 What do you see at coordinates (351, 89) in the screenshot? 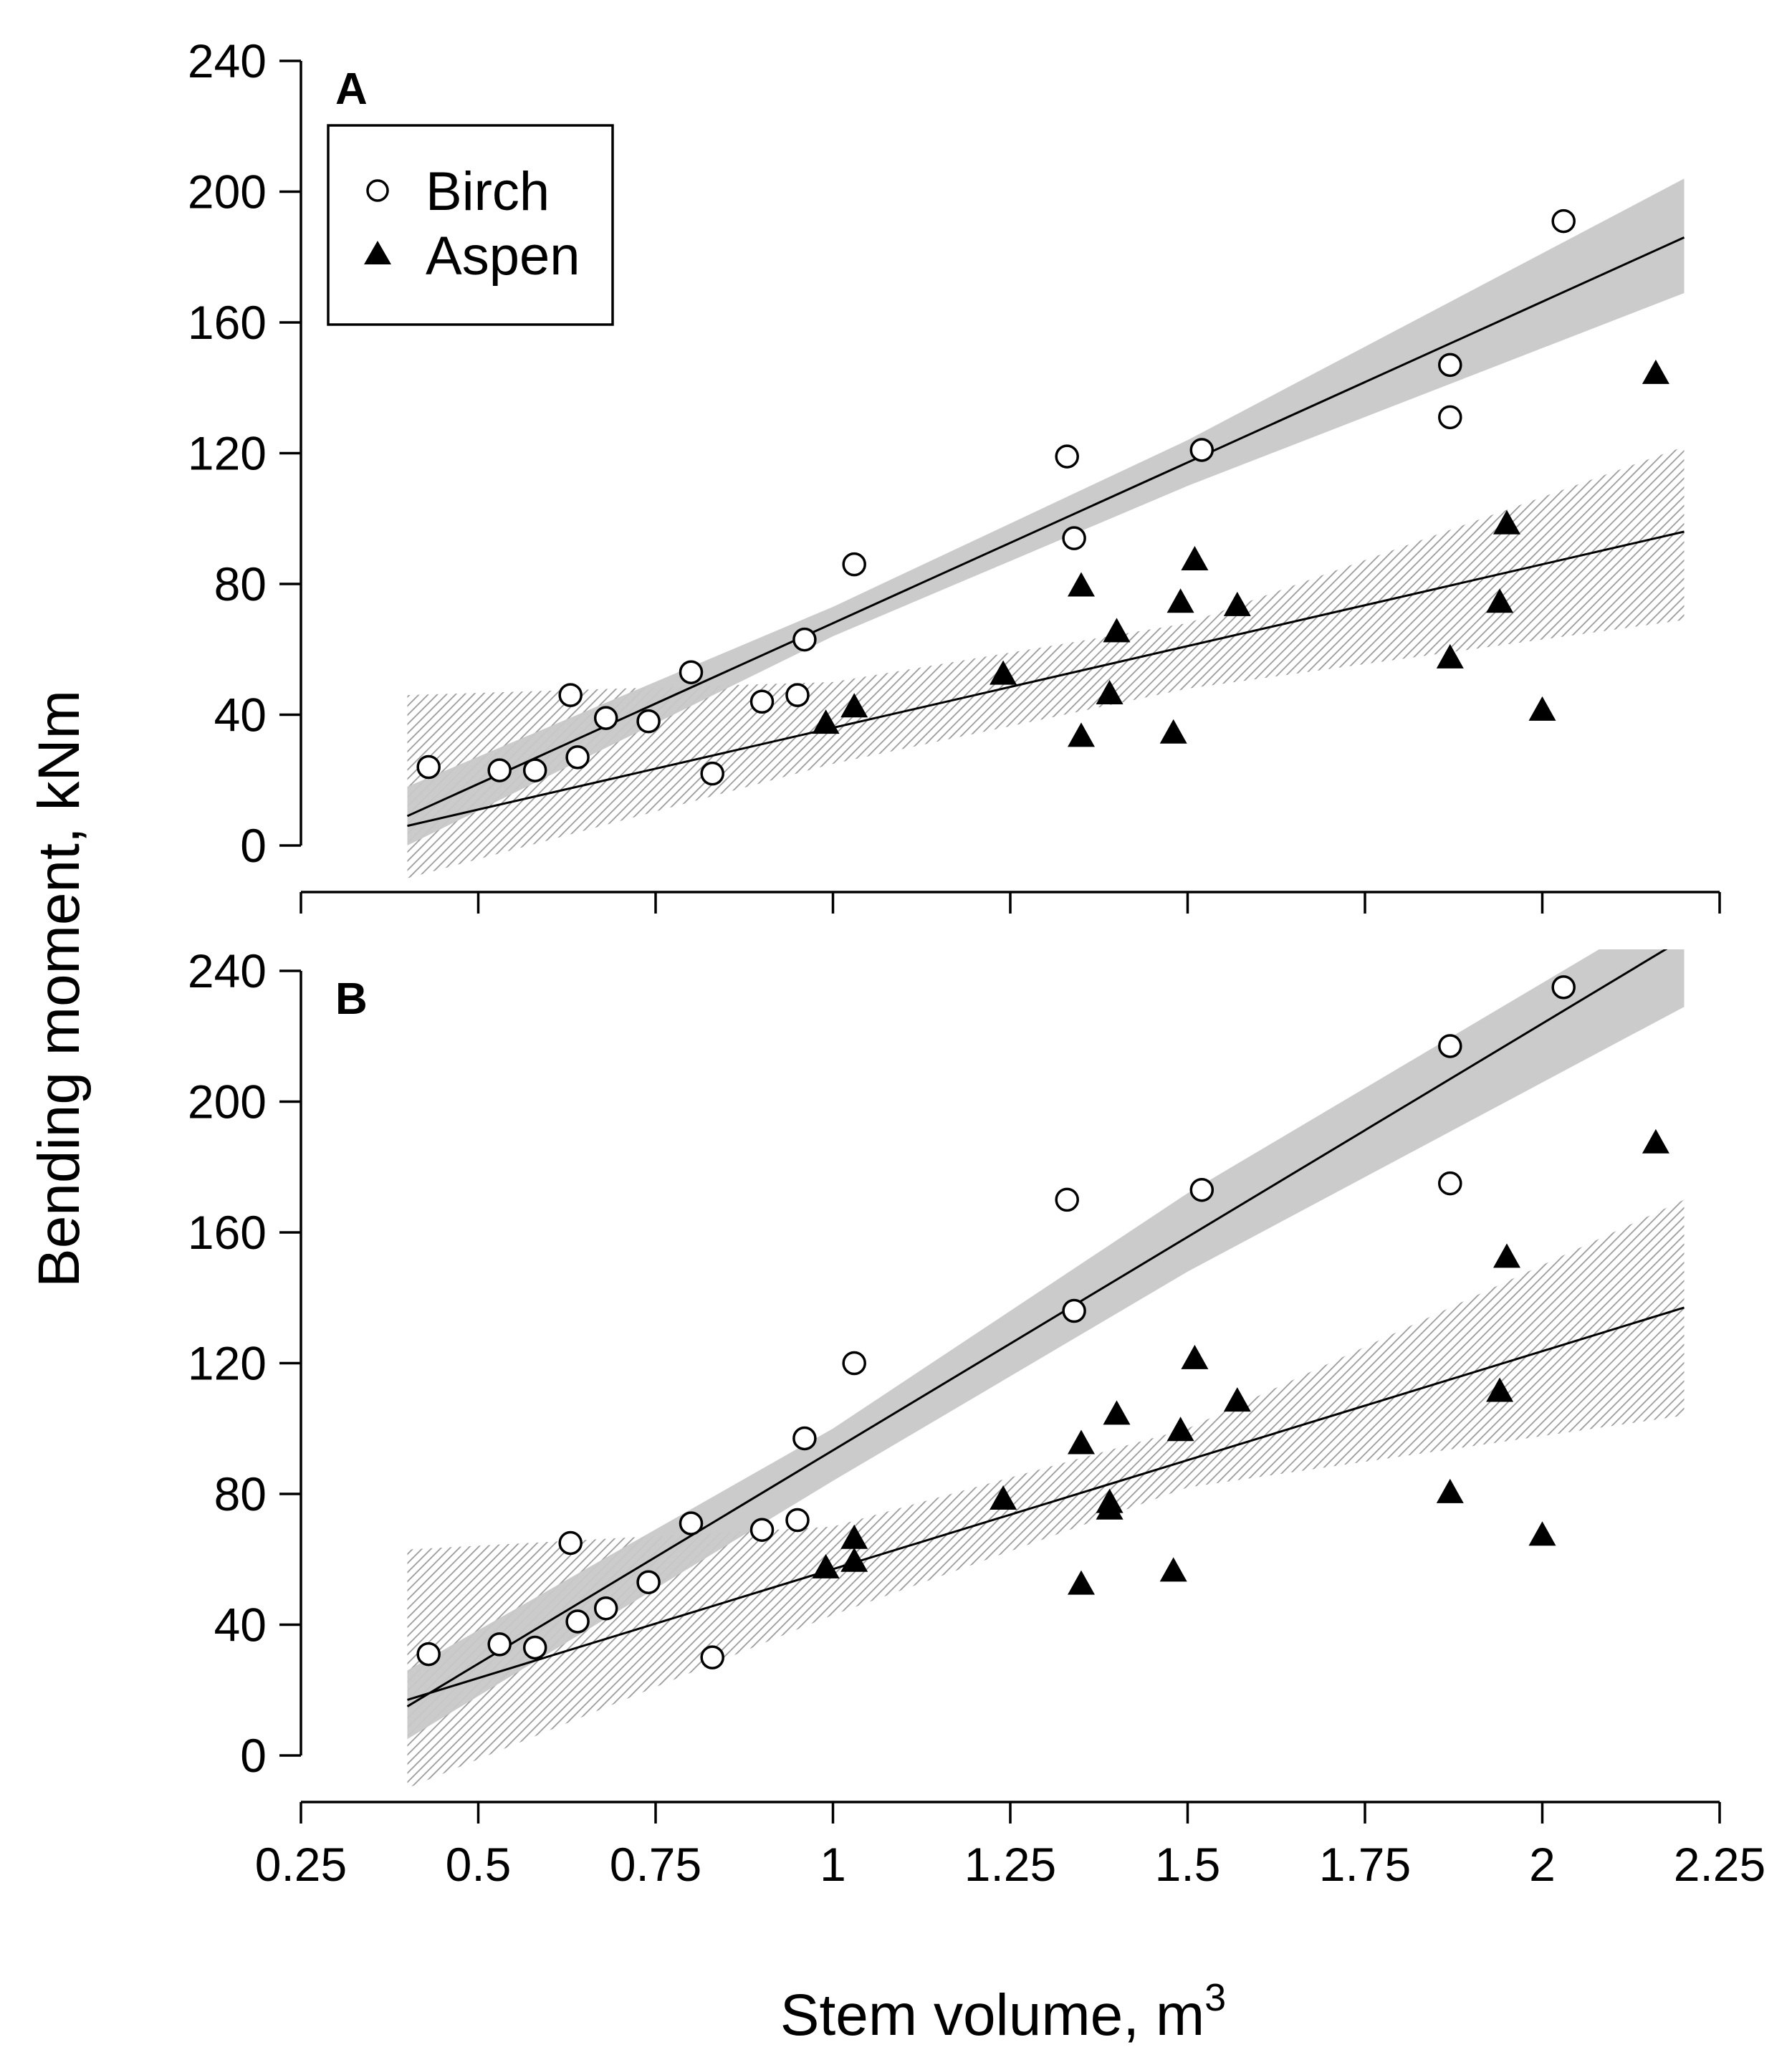
I see `panel-tag-A: A` at bounding box center [351, 89].